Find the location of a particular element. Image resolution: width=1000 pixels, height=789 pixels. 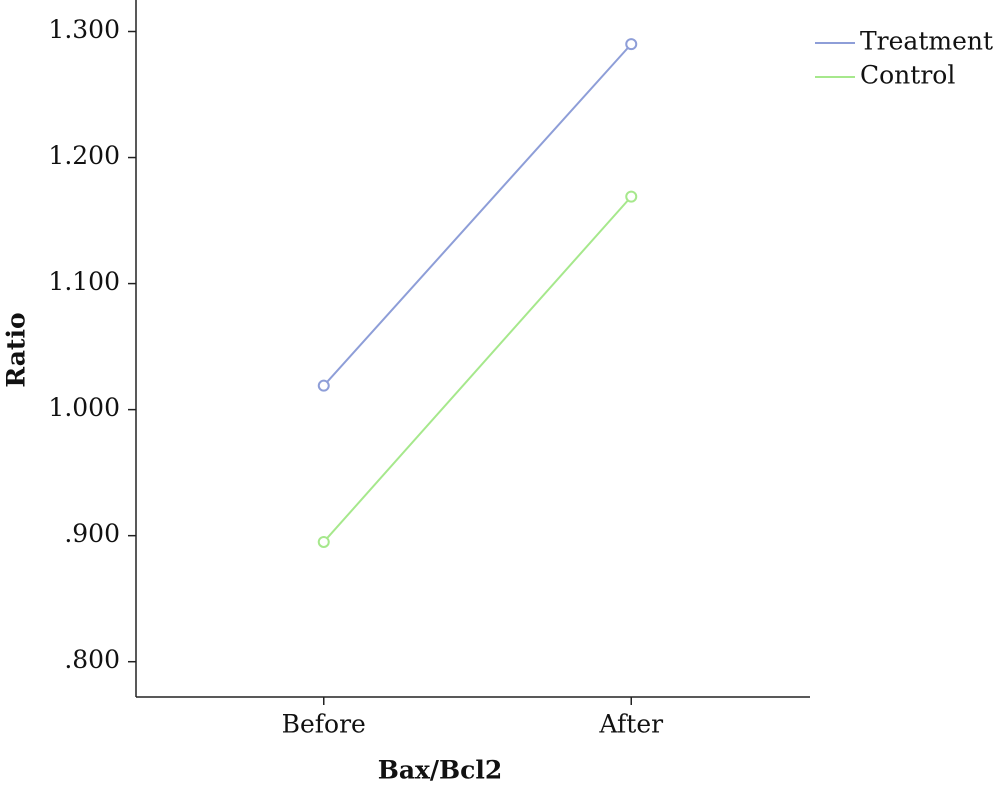

legend-label: Control is located at coordinates (907, 75).